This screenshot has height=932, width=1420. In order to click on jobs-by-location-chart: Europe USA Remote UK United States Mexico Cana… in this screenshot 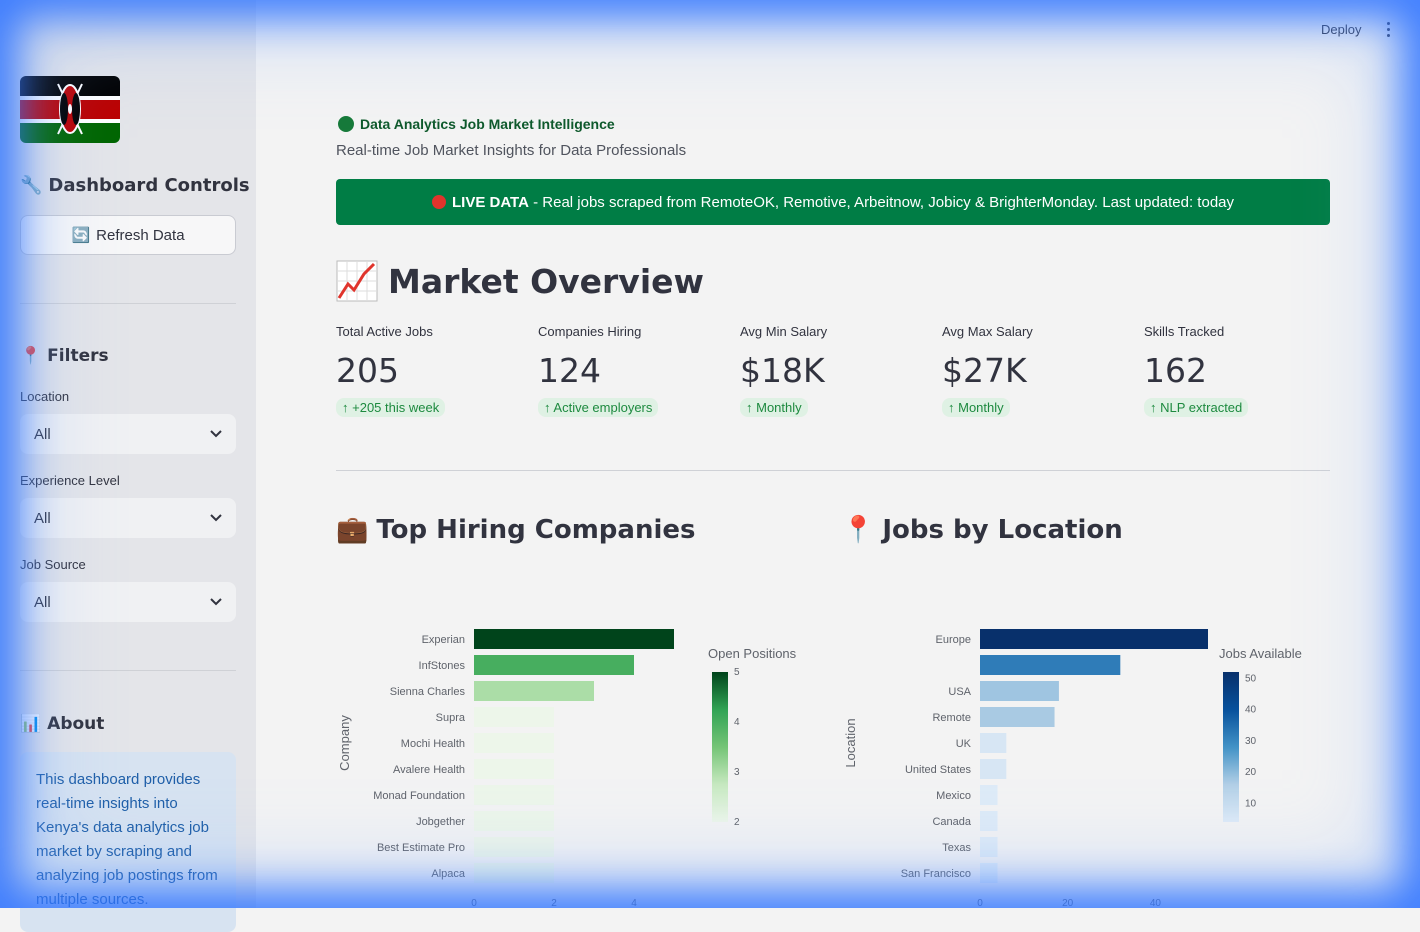, I will do `click(1087, 754)`.